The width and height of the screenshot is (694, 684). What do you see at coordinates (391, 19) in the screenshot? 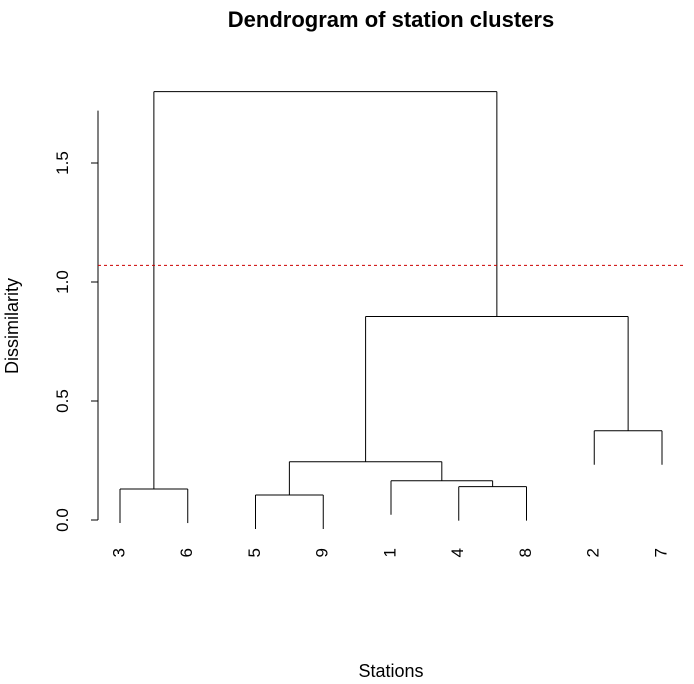
I see `chart-title: Dendrogram of station clusters` at bounding box center [391, 19].